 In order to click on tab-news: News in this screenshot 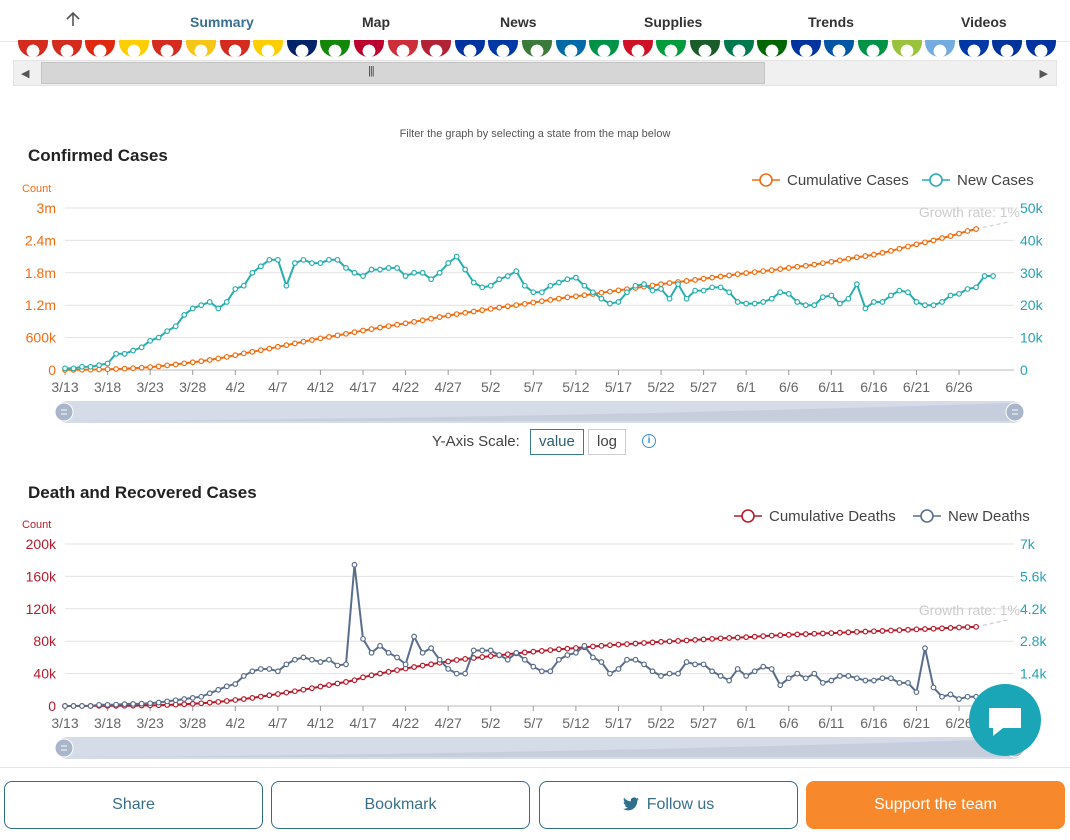, I will do `click(518, 22)`.